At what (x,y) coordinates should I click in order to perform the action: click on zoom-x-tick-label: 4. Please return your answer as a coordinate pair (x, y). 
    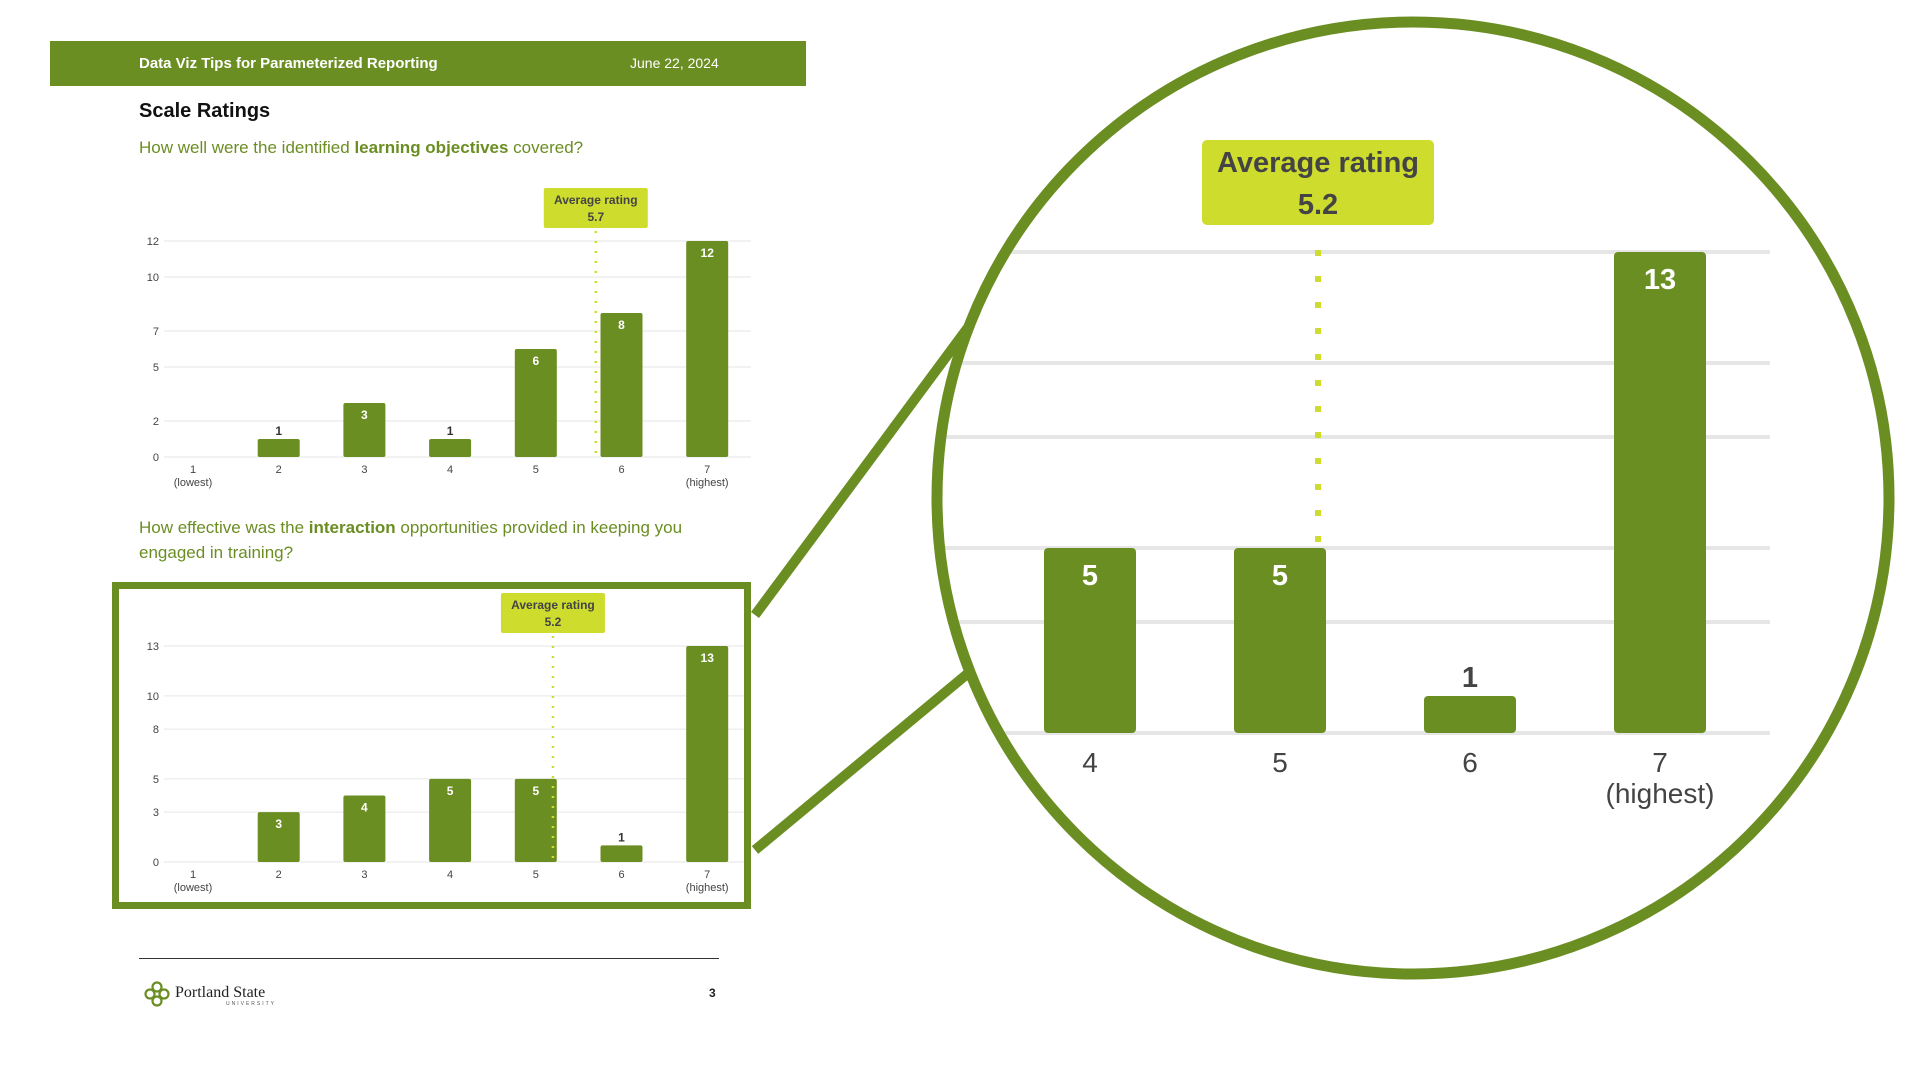
    Looking at the image, I should click on (1090, 762).